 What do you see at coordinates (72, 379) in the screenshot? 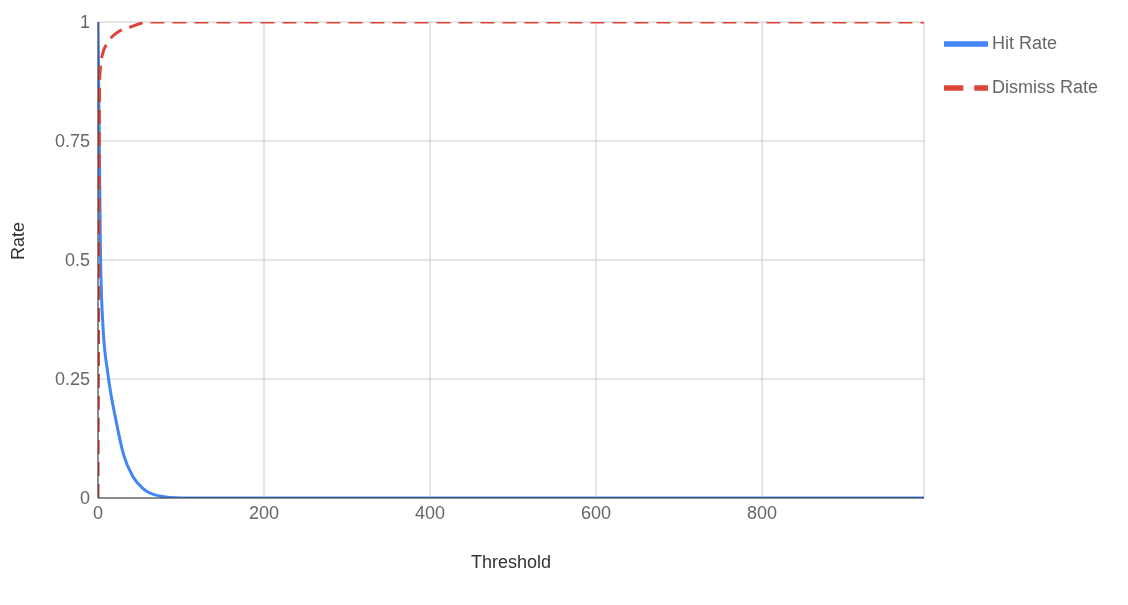
I see `y-tick-label: 0.25` at bounding box center [72, 379].